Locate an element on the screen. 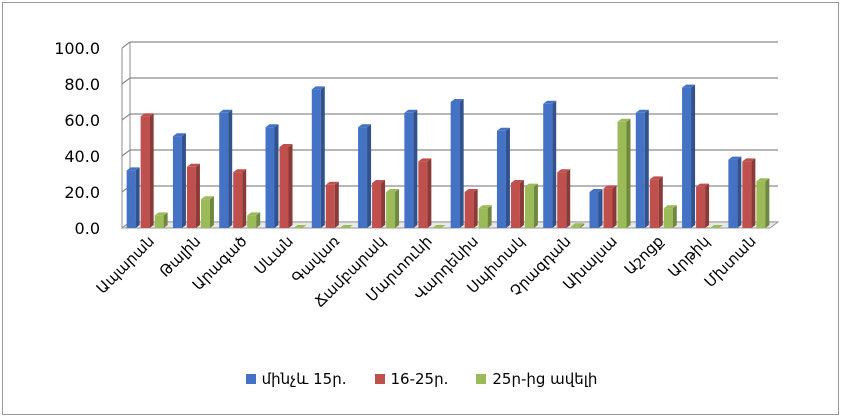  x-tick-label: Աշոցք is located at coordinates (644, 255).